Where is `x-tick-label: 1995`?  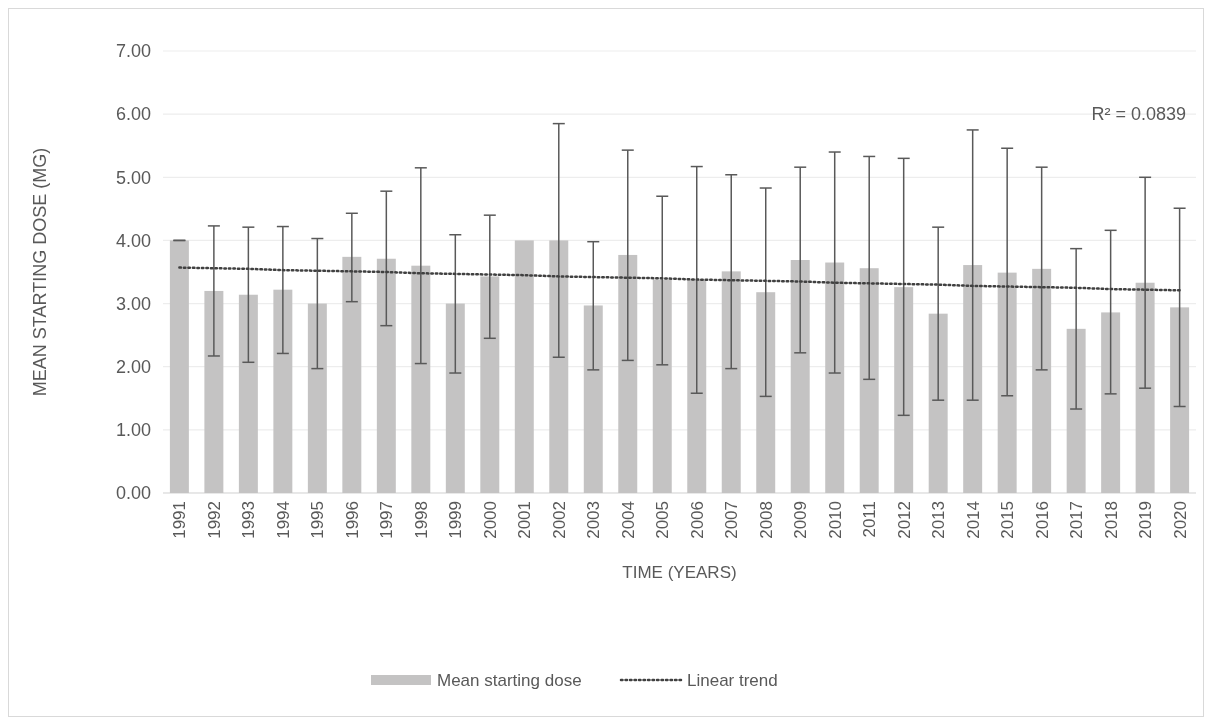 x-tick-label: 1995 is located at coordinates (318, 520).